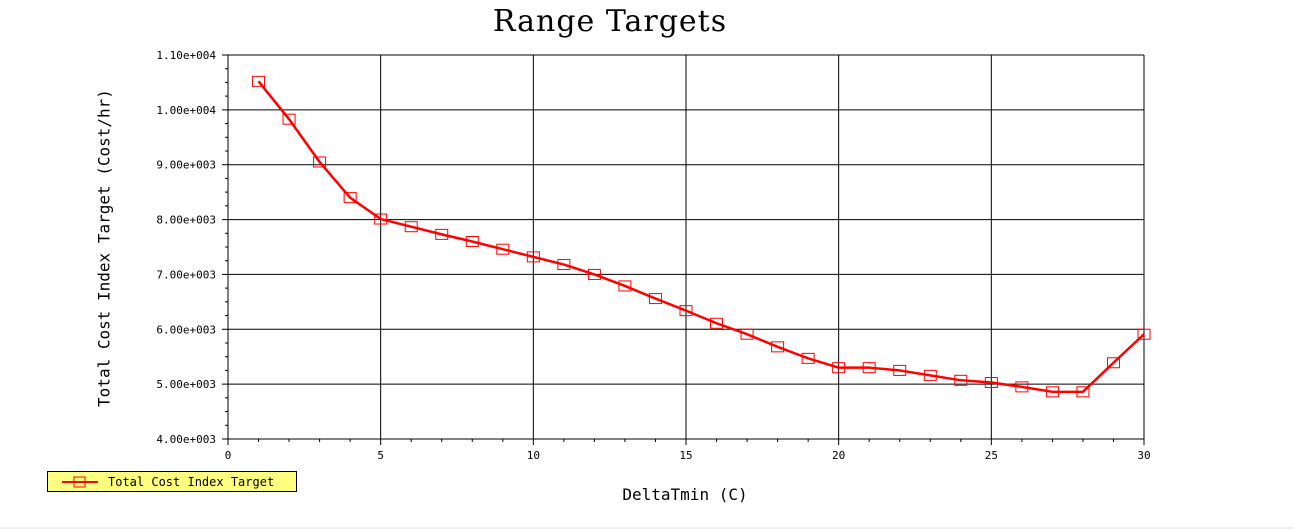 The height and width of the screenshot is (529, 1294). What do you see at coordinates (80, 482) in the screenshot?
I see `legend-swatch-icon` at bounding box center [80, 482].